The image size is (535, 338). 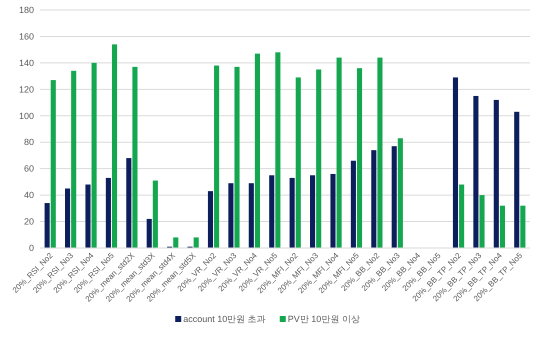 I want to click on y-tick-label: 60, so click(x=29, y=169).